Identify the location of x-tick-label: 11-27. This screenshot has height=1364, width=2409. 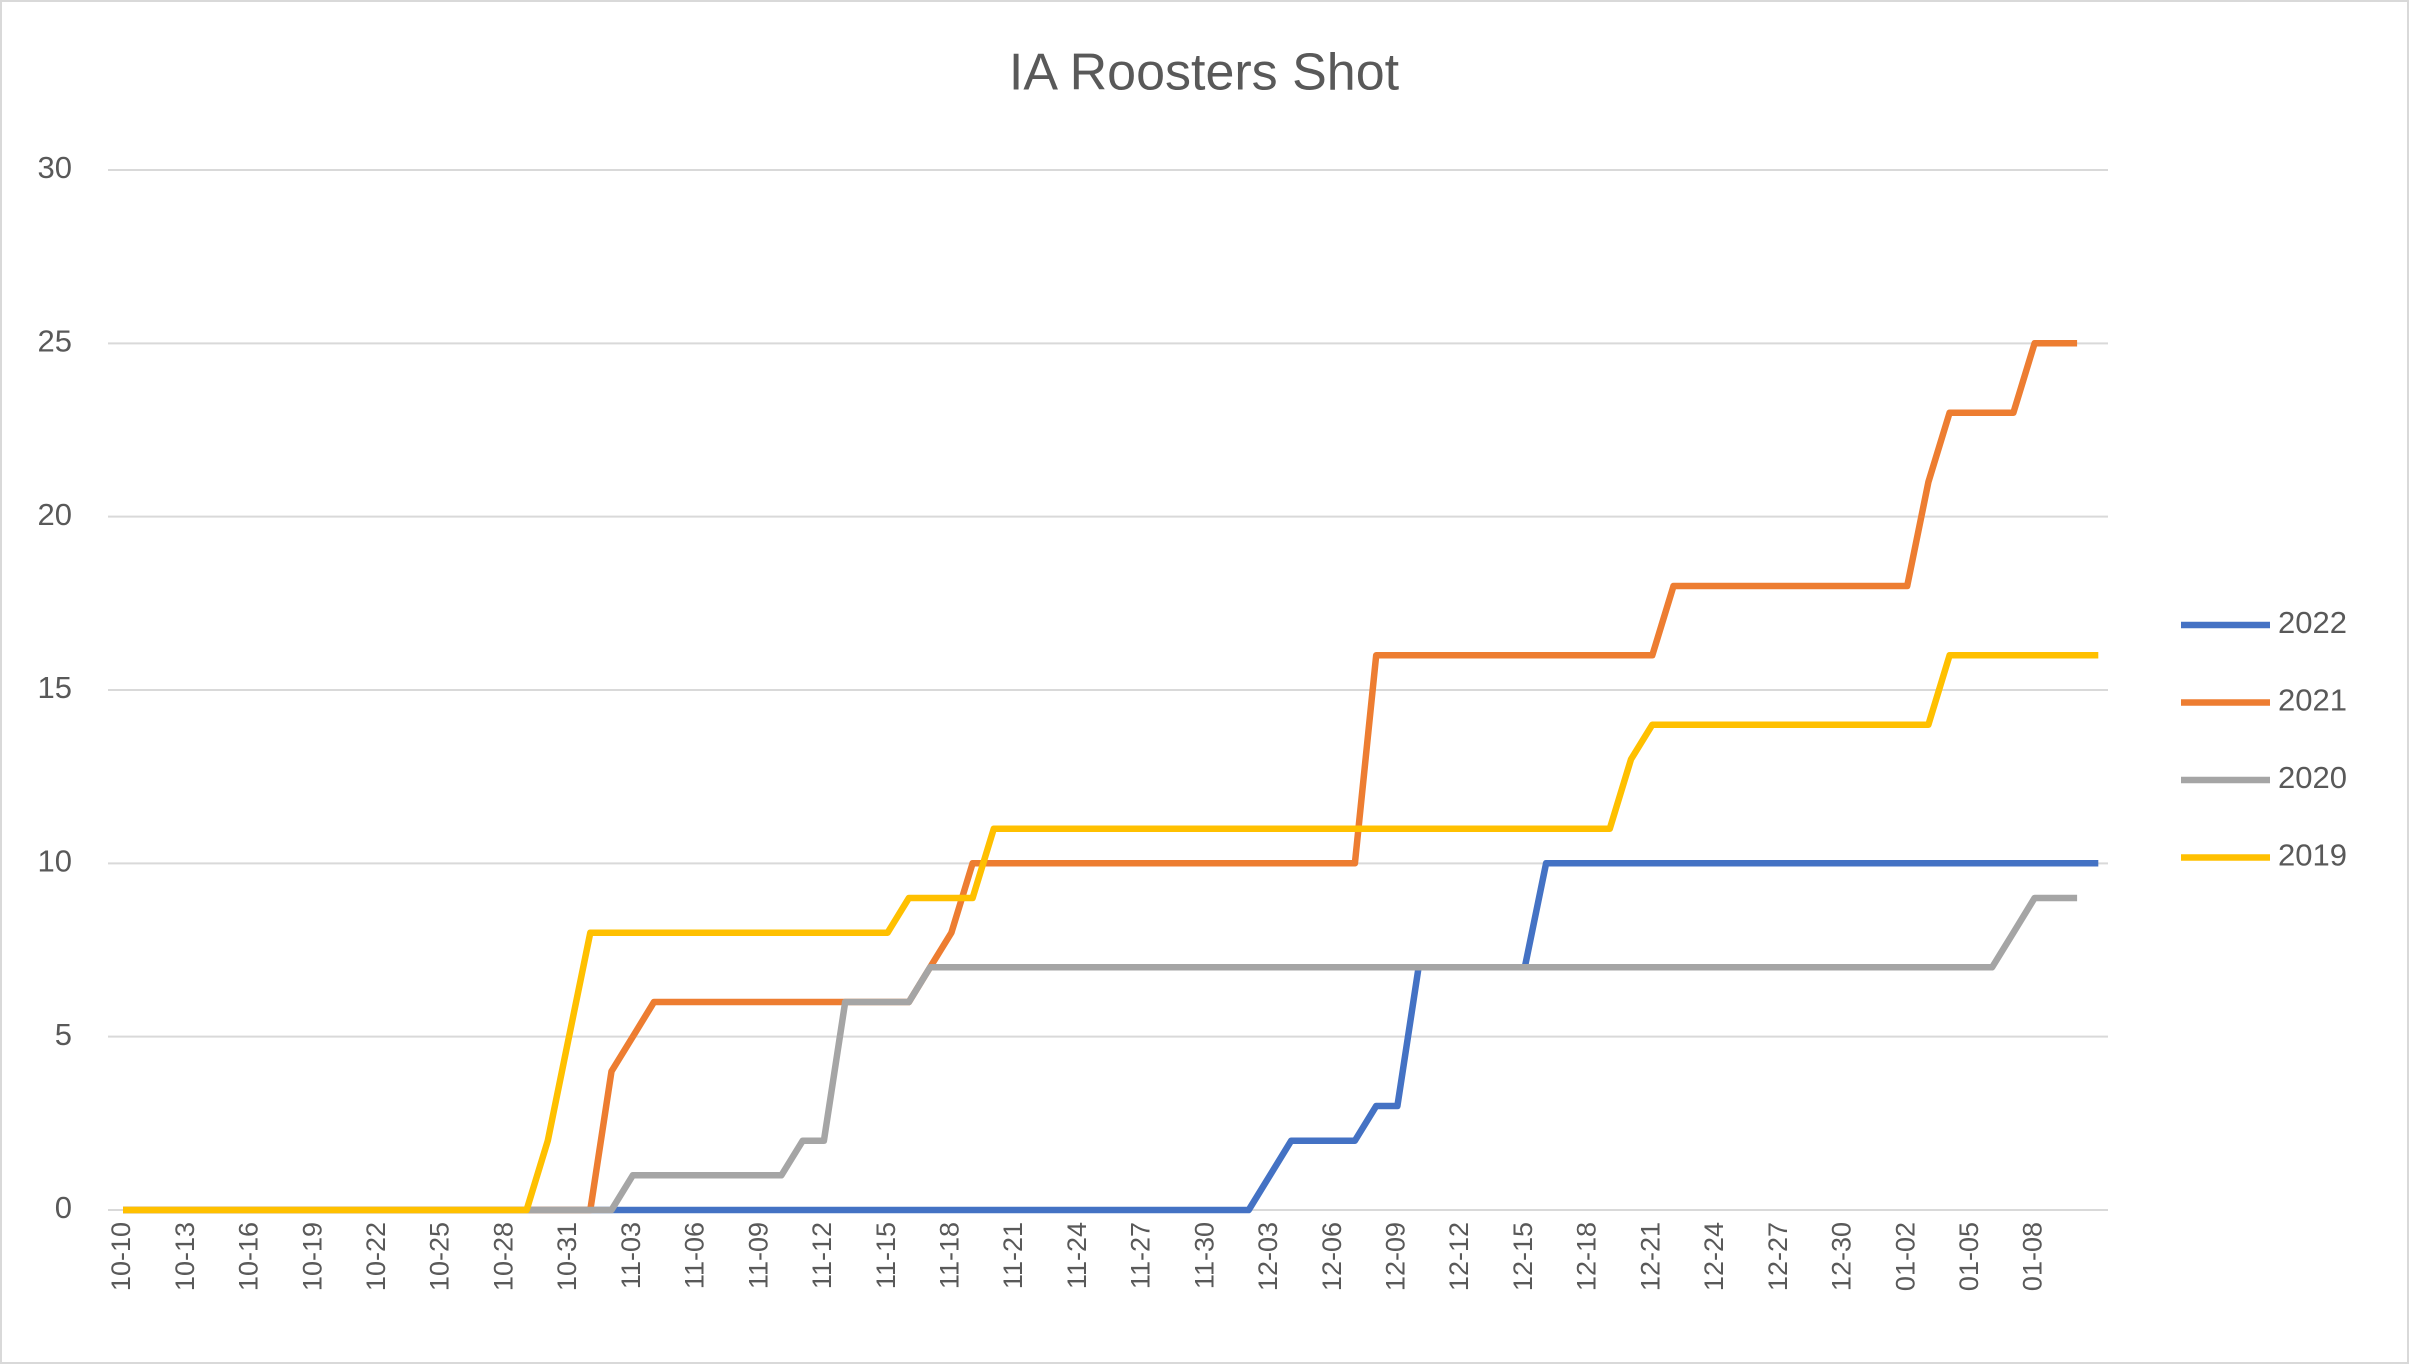
(1141, 1255).